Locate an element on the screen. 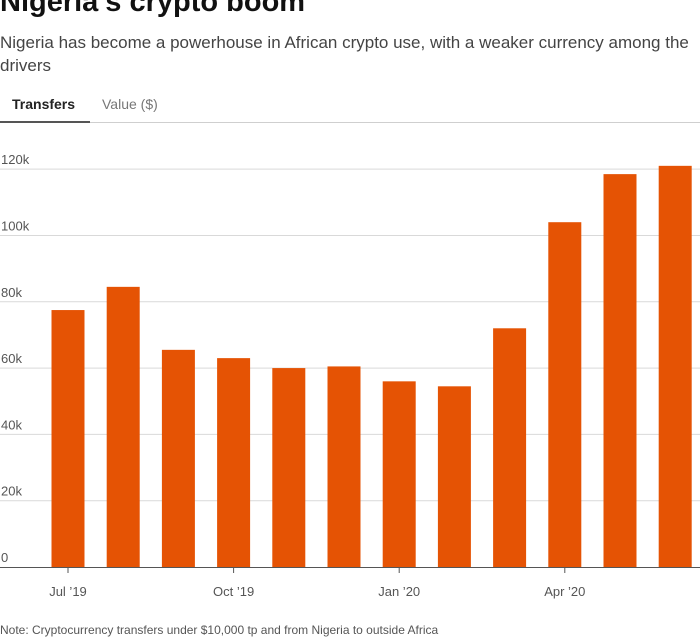  tab-transfers: Transfers is located at coordinates (45, 108).